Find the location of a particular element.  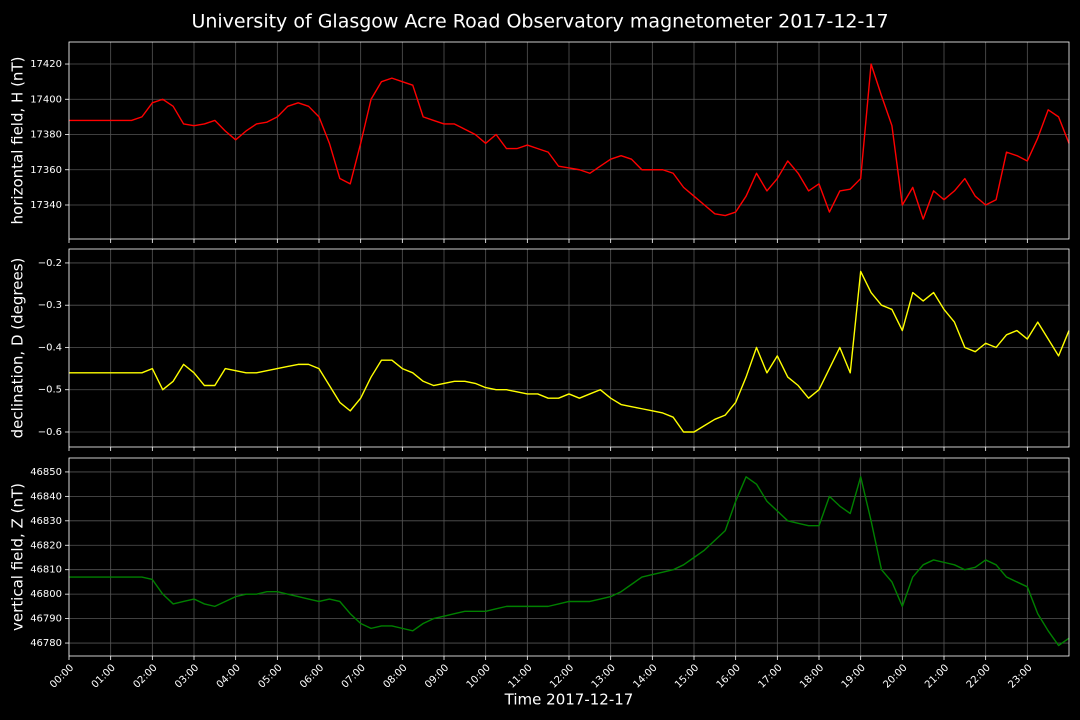

x-tick-label: 05:00 is located at coordinates (270, 676).